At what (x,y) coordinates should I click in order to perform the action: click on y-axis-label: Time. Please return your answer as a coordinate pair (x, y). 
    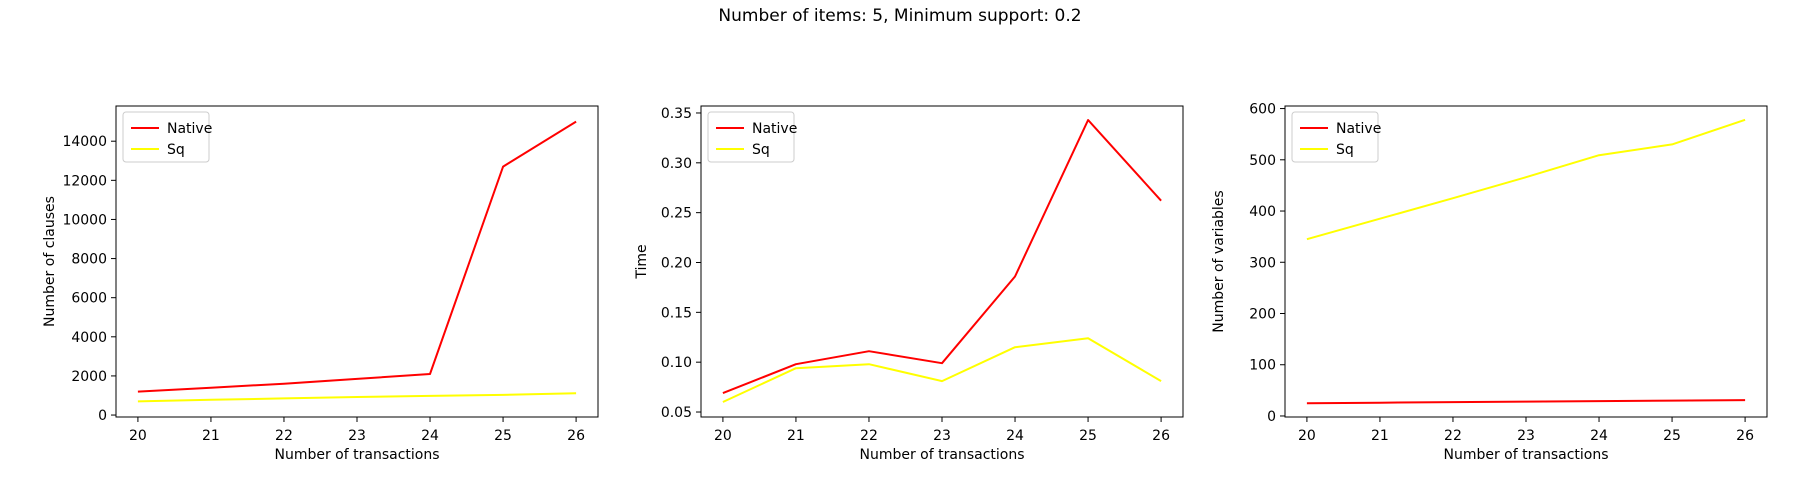
    Looking at the image, I should click on (642, 261).